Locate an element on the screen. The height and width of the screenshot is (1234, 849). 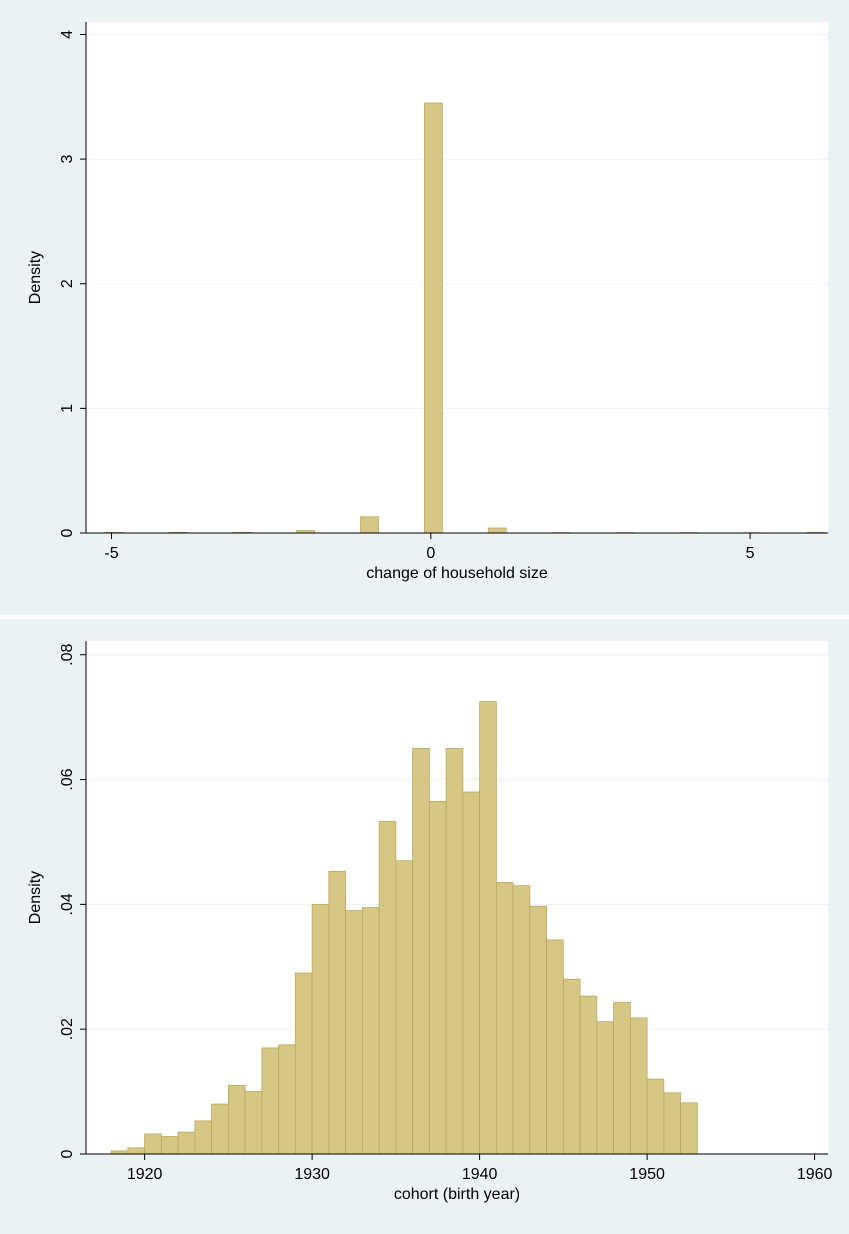
y-tick-label: .04 is located at coordinates (67, 904).